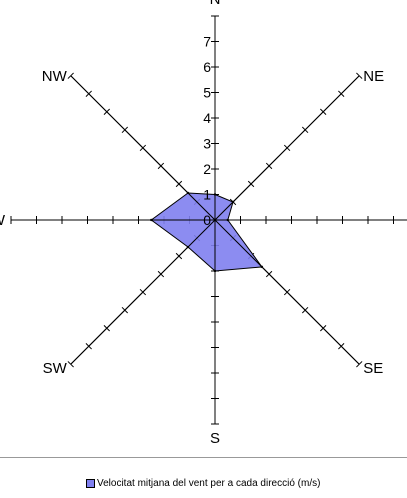  Describe the element at coordinates (287, 148) in the screenshot. I see `axis-overlay-ne` at that location.